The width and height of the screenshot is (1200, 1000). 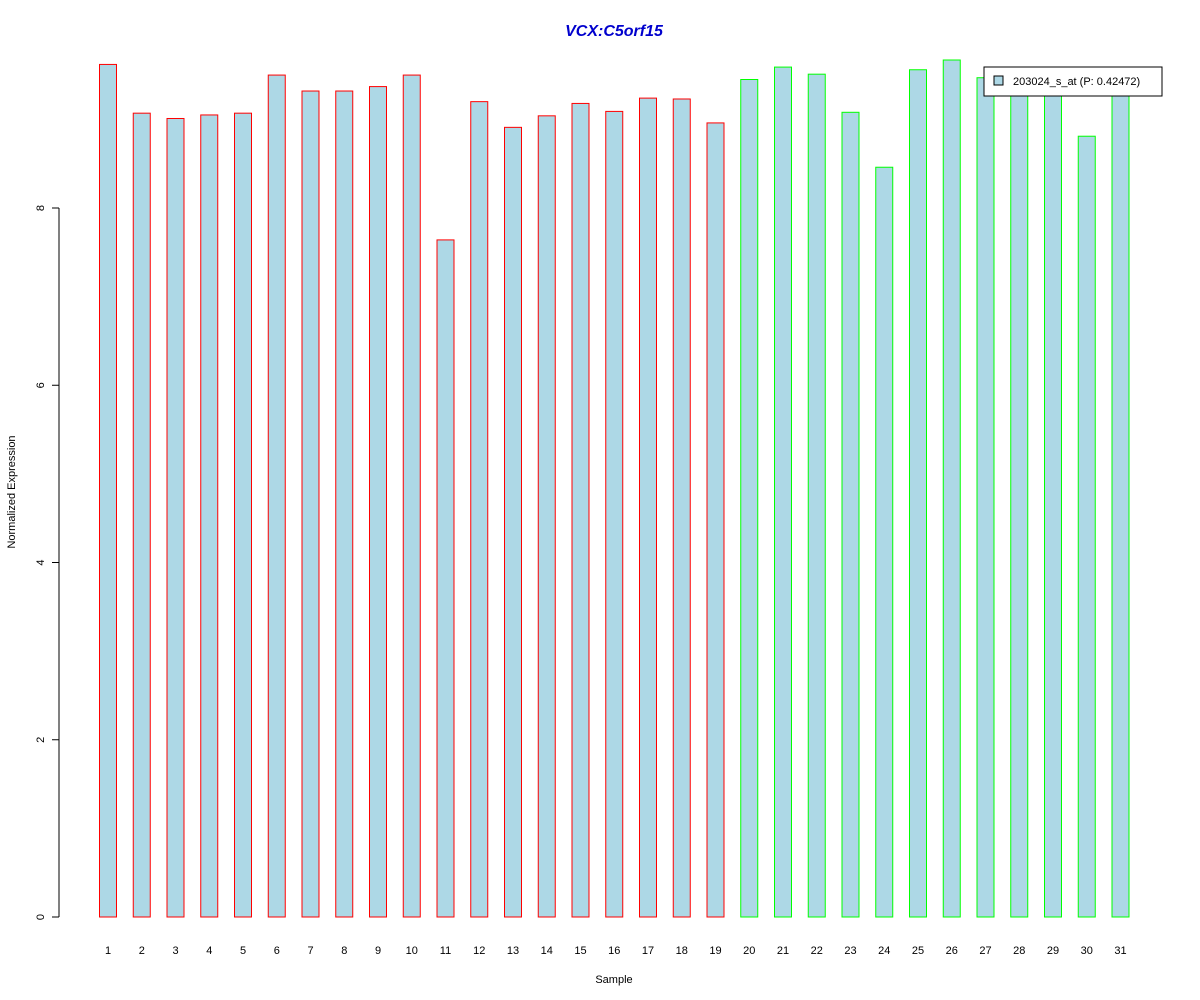 What do you see at coordinates (175, 951) in the screenshot?
I see `x-tick-label: 3` at bounding box center [175, 951].